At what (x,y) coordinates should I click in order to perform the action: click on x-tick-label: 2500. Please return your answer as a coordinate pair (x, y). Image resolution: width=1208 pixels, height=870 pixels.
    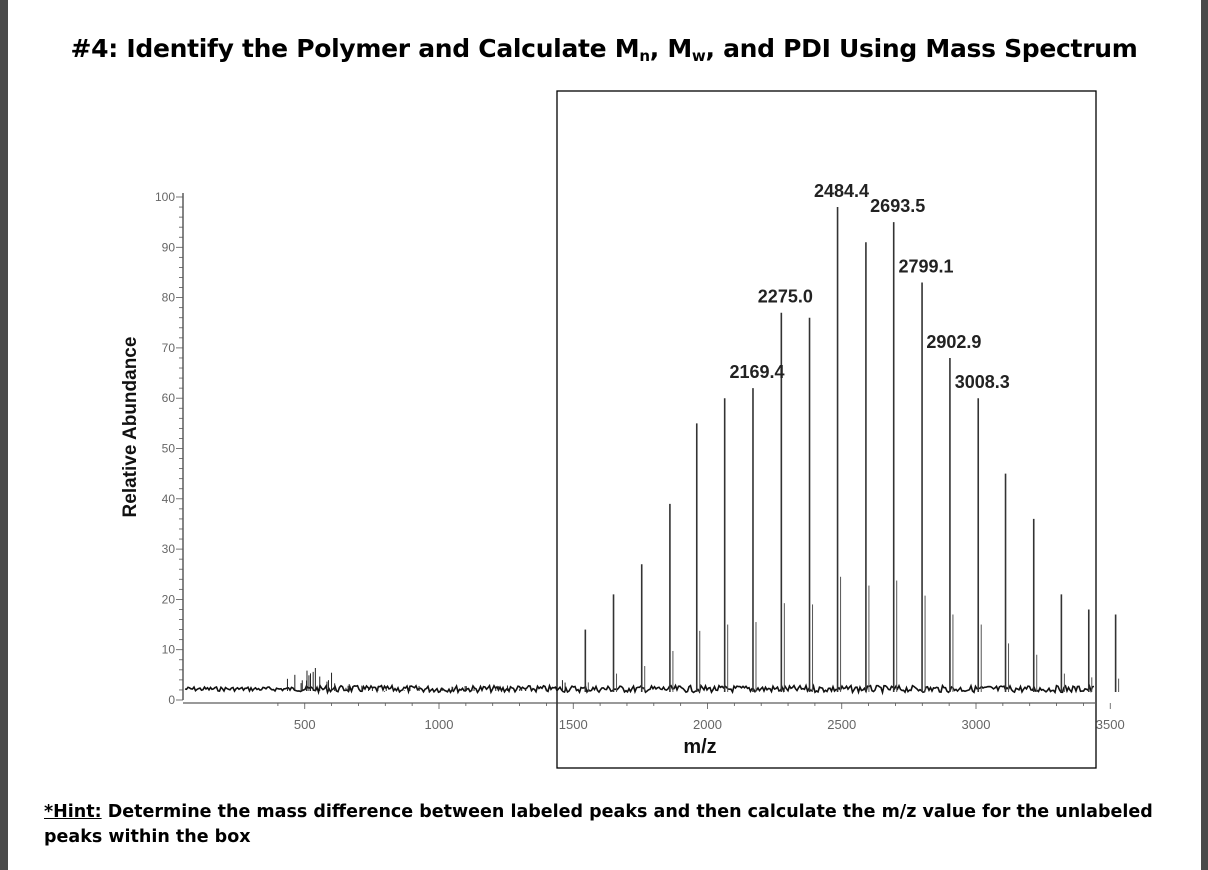
    Looking at the image, I should click on (841, 724).